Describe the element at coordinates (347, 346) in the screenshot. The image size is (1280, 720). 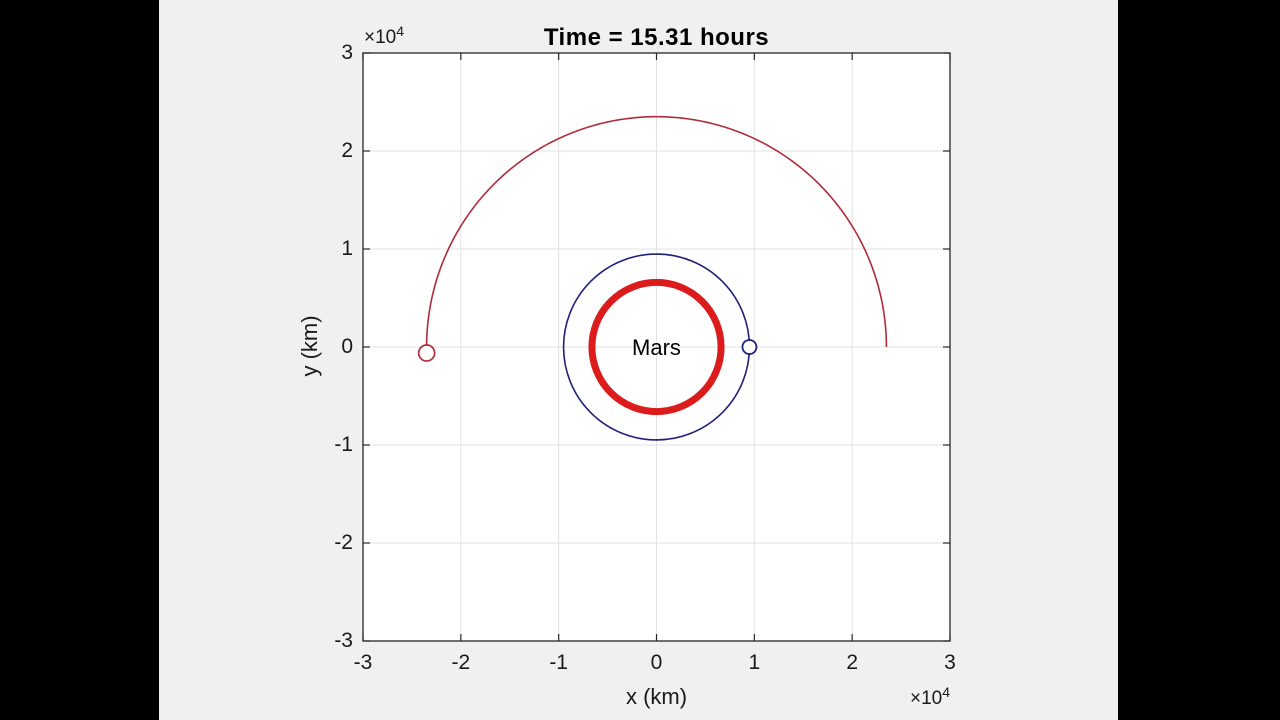
I see `y-tick-label: 0` at that location.